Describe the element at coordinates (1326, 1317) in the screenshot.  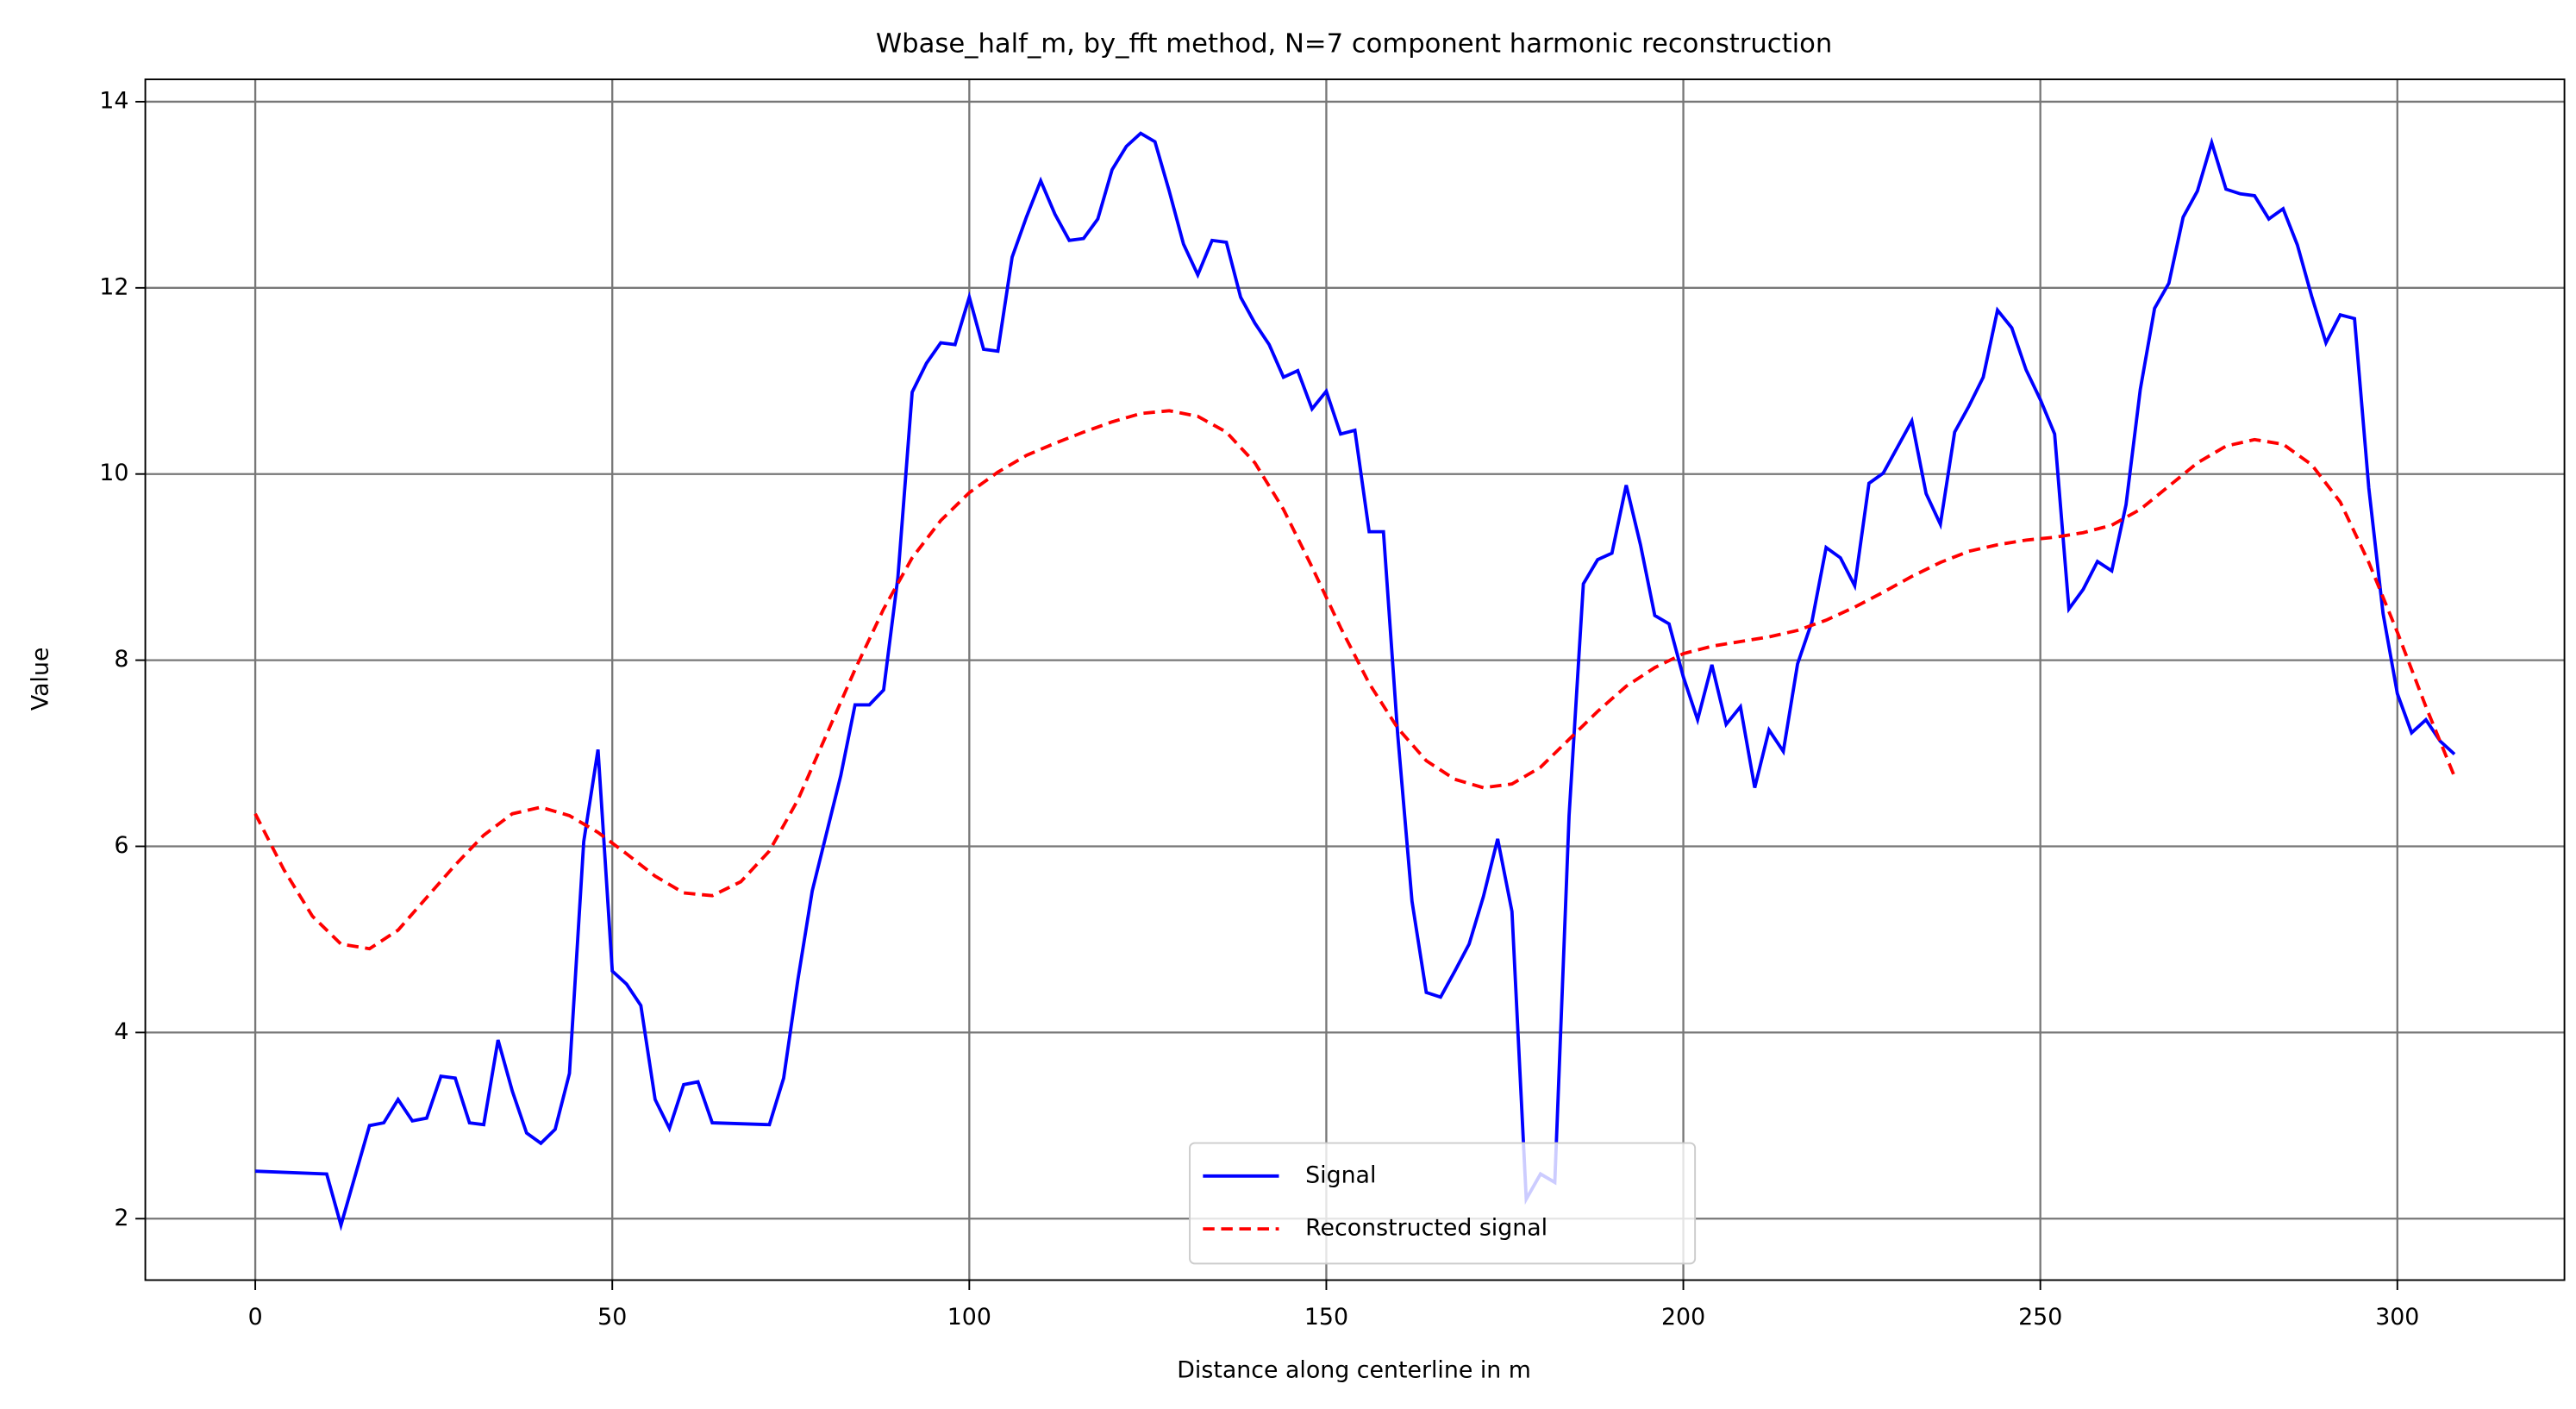
I see `x-tick-label: 150` at that location.